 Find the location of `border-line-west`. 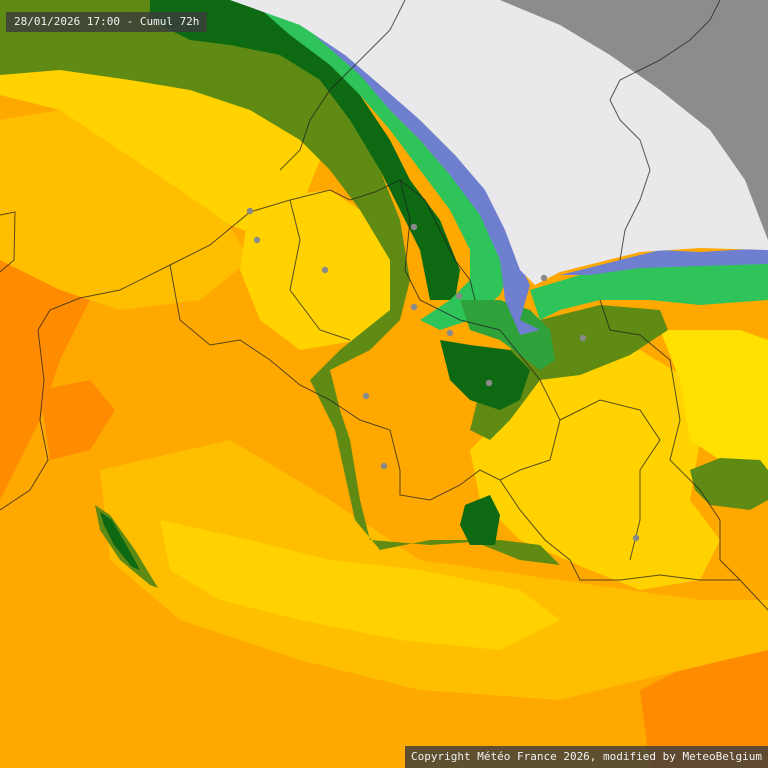

border-line-west is located at coordinates (85, 361).